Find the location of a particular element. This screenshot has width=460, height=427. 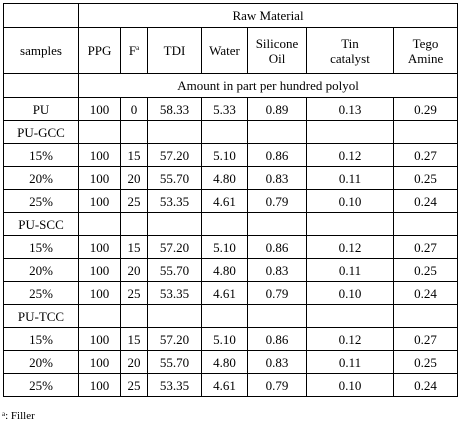

silicone-oil-line1: Silicone is located at coordinates (277, 43).